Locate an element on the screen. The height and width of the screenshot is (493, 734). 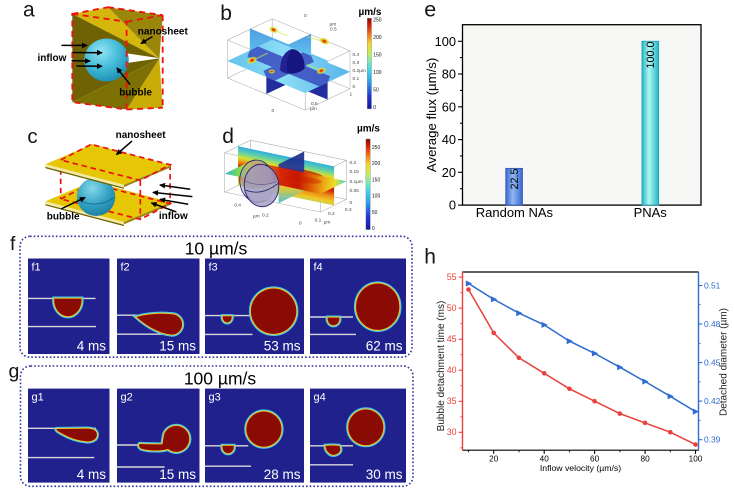
svg-text: Bubble detachment time (ms) is located at coordinates (441, 366).